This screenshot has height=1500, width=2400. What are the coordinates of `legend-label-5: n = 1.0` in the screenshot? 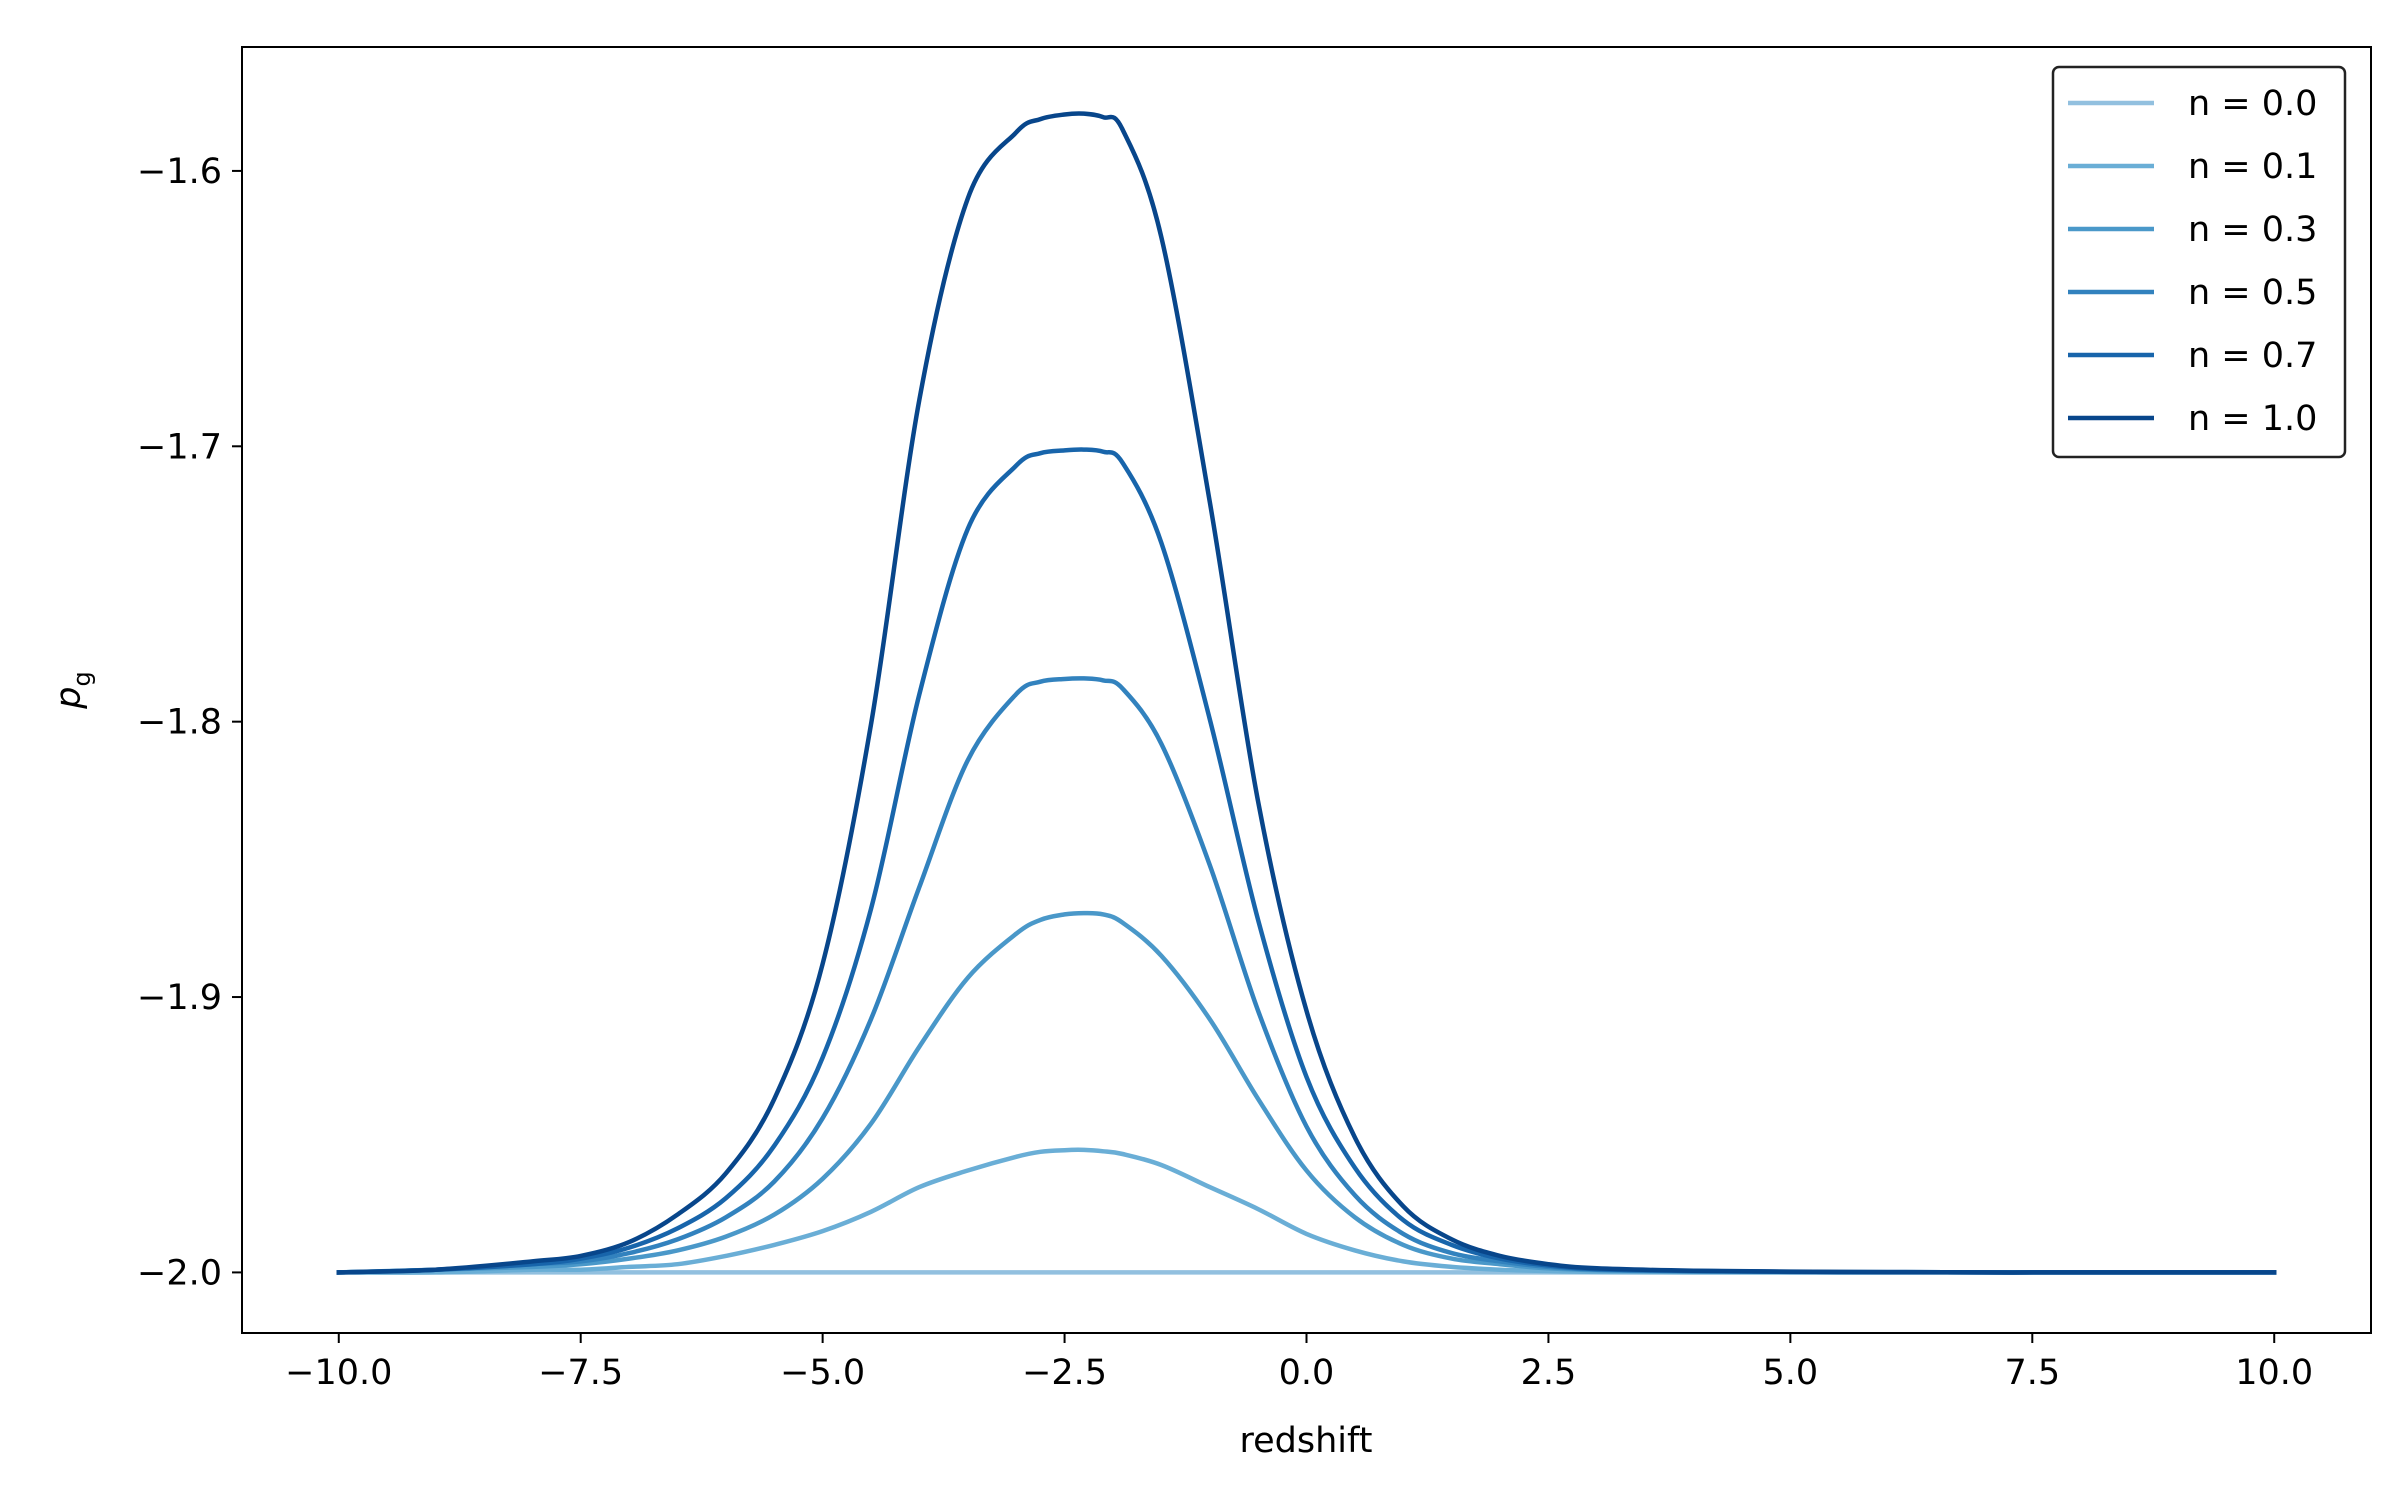 It's located at (2252, 419).